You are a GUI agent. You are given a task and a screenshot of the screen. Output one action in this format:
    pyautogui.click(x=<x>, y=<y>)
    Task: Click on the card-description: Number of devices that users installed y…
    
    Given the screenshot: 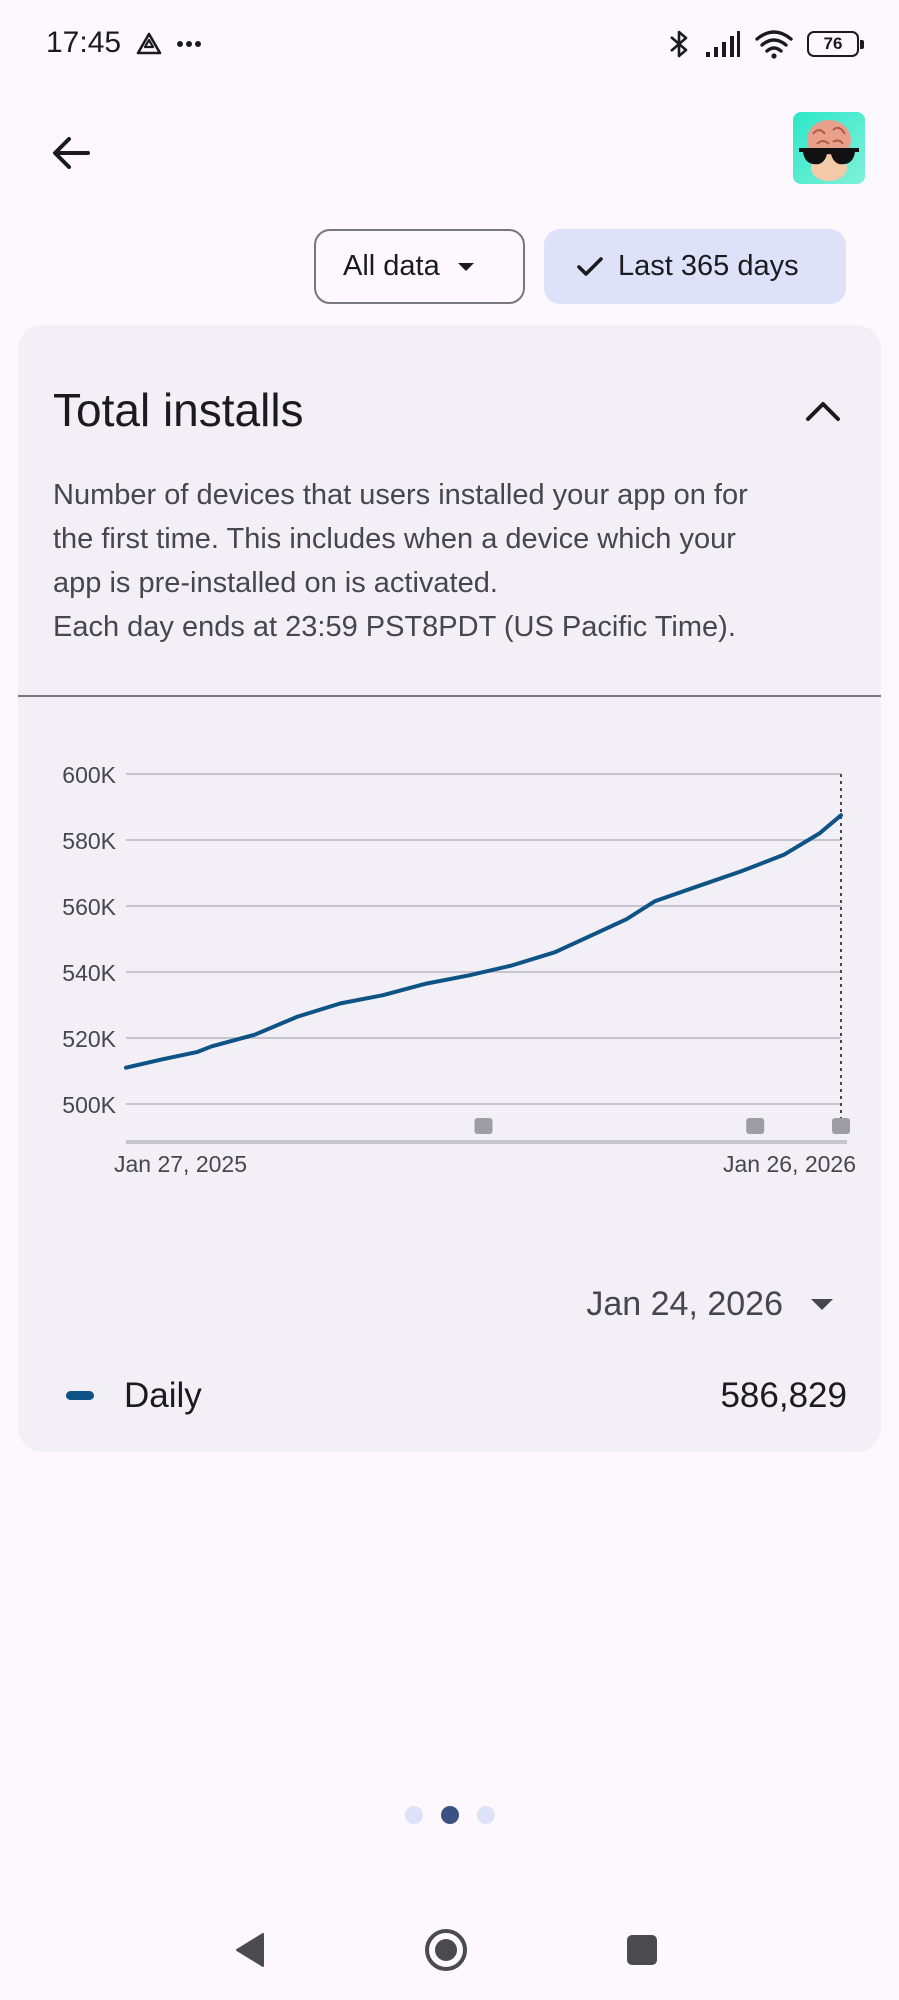 What is the action you would take?
    pyautogui.click(x=448, y=561)
    